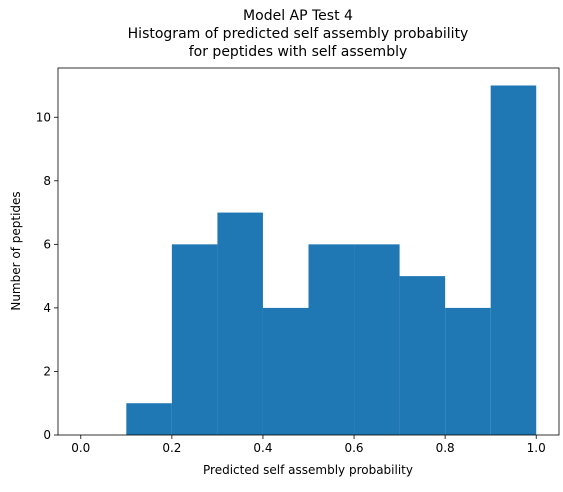 The width and height of the screenshot is (563, 492). What do you see at coordinates (308, 445) in the screenshot?
I see `x-axis-ticks: 0.0 0.2 0.4 0.6 0.8 1.0` at bounding box center [308, 445].